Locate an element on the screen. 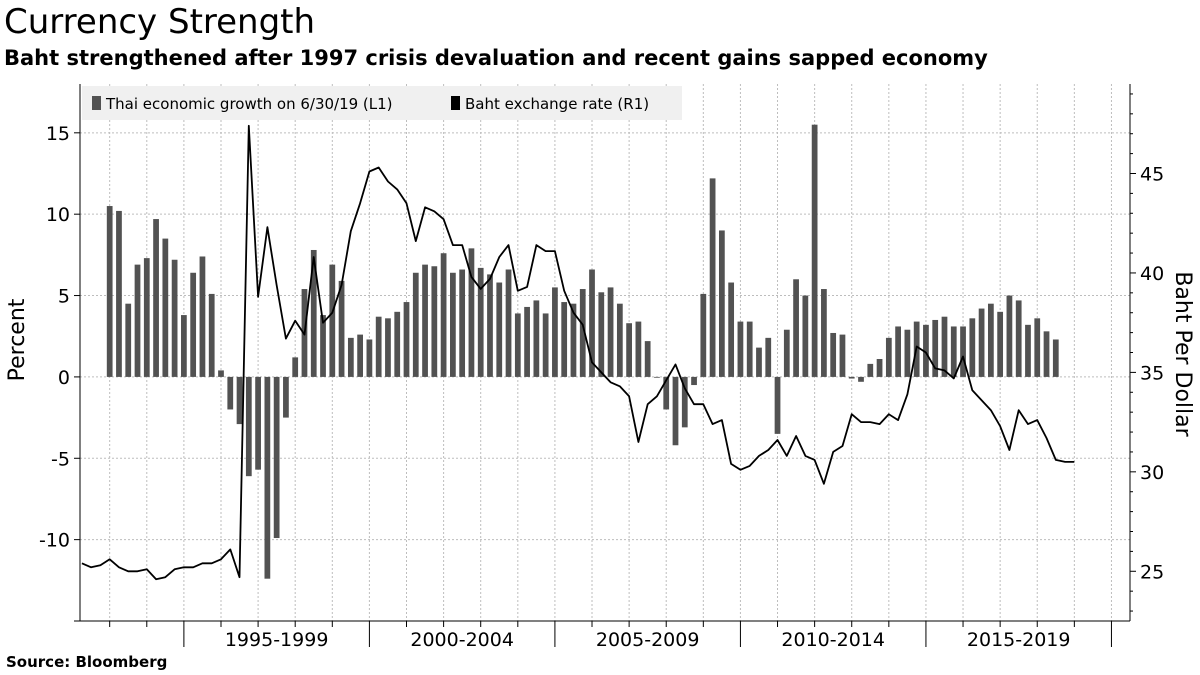 Image resolution: width=1200 pixels, height=675 pixels. x-period-label: 2005-2009 is located at coordinates (648, 640).